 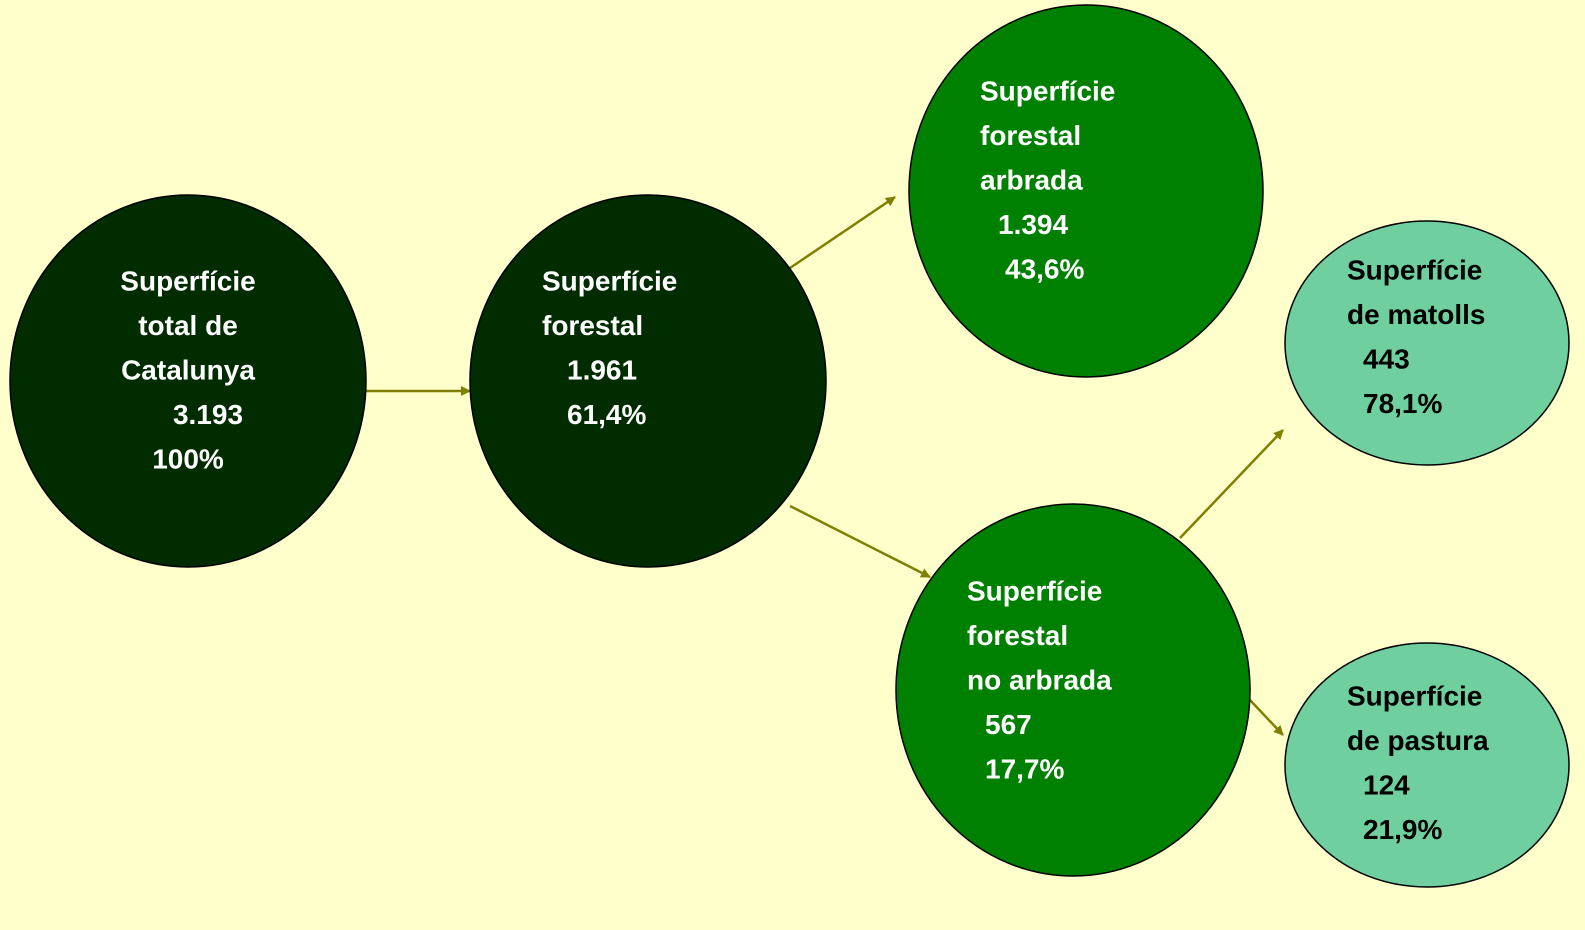 What do you see at coordinates (1044, 268) in the screenshot?
I see `node-text: 43,6%` at bounding box center [1044, 268].